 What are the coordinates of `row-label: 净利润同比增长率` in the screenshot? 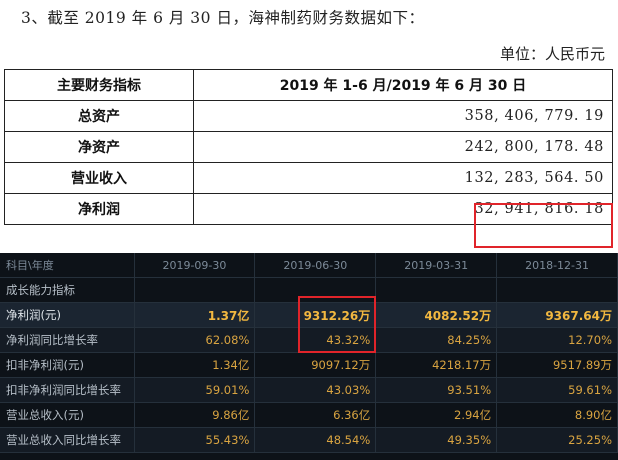 It's located at (67, 340).